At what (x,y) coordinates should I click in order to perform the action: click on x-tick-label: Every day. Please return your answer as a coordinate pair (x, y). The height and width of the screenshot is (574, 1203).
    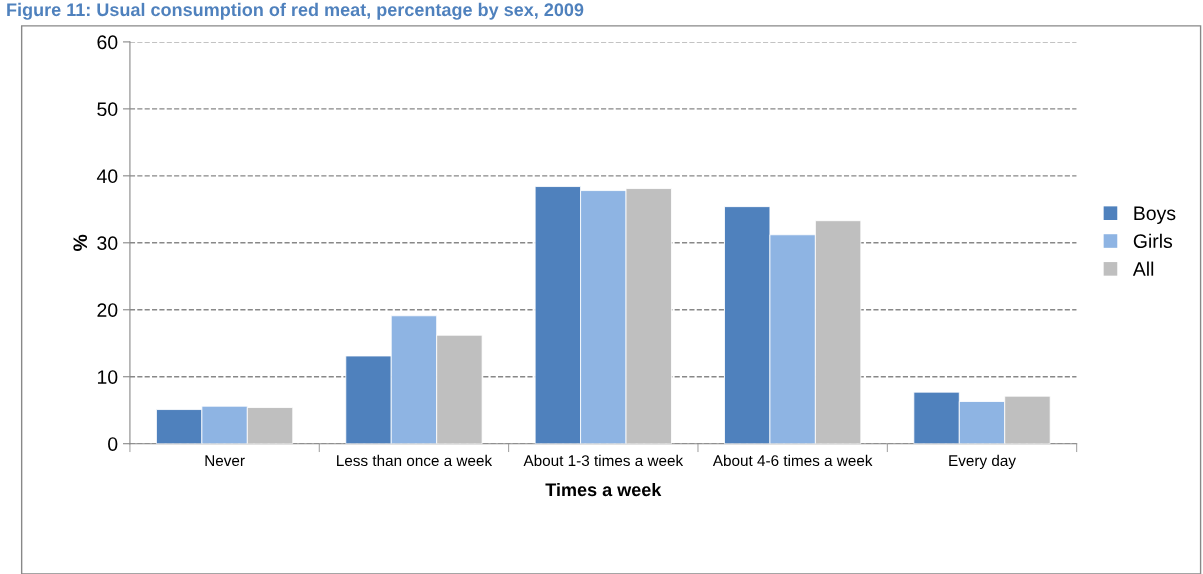
    Looking at the image, I should click on (982, 462).